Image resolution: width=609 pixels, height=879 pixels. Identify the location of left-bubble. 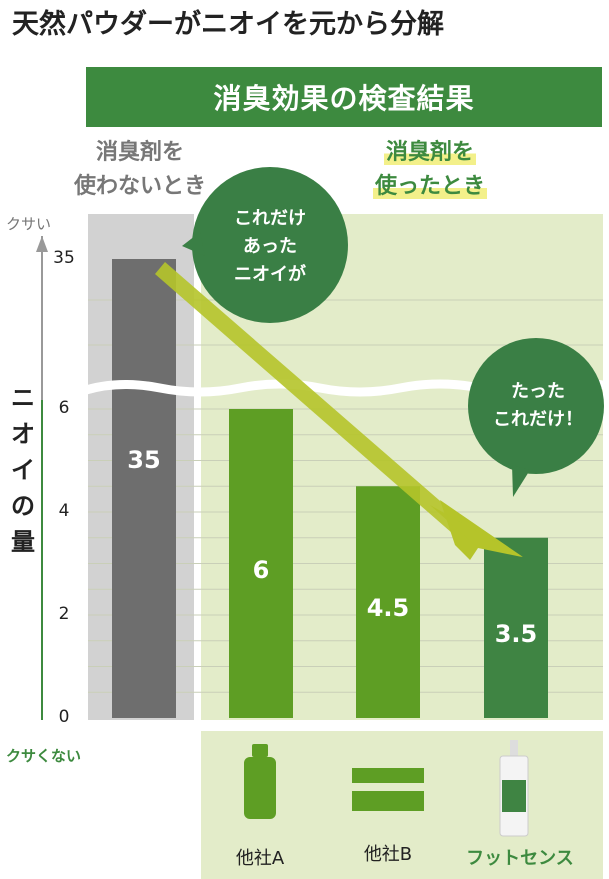
(270, 245).